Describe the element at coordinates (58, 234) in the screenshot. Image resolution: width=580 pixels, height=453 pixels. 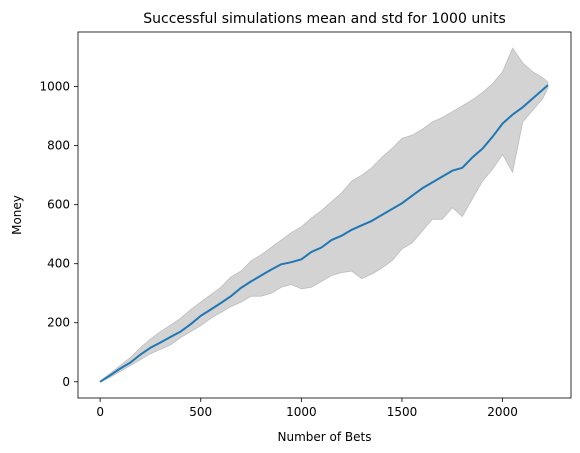
I see `y-axis: 0 200 400 600 800 1000` at that location.